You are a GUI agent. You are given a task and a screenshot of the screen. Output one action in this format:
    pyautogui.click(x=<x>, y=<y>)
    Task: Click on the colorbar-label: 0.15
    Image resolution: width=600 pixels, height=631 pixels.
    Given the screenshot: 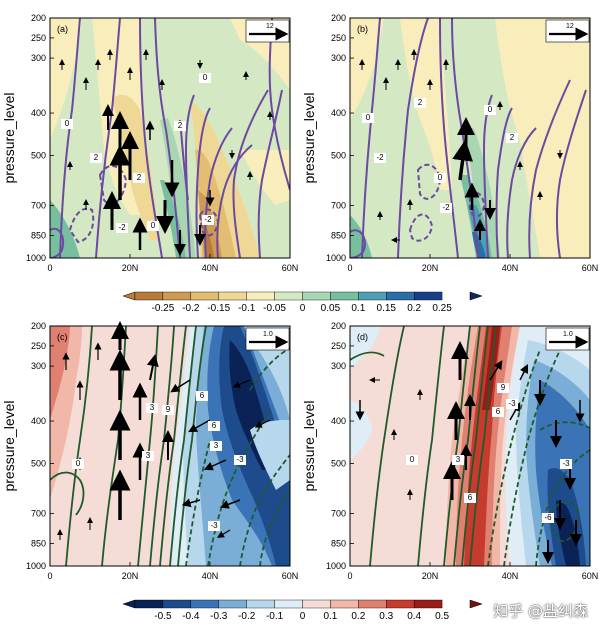 What is the action you would take?
    pyautogui.click(x=387, y=308)
    